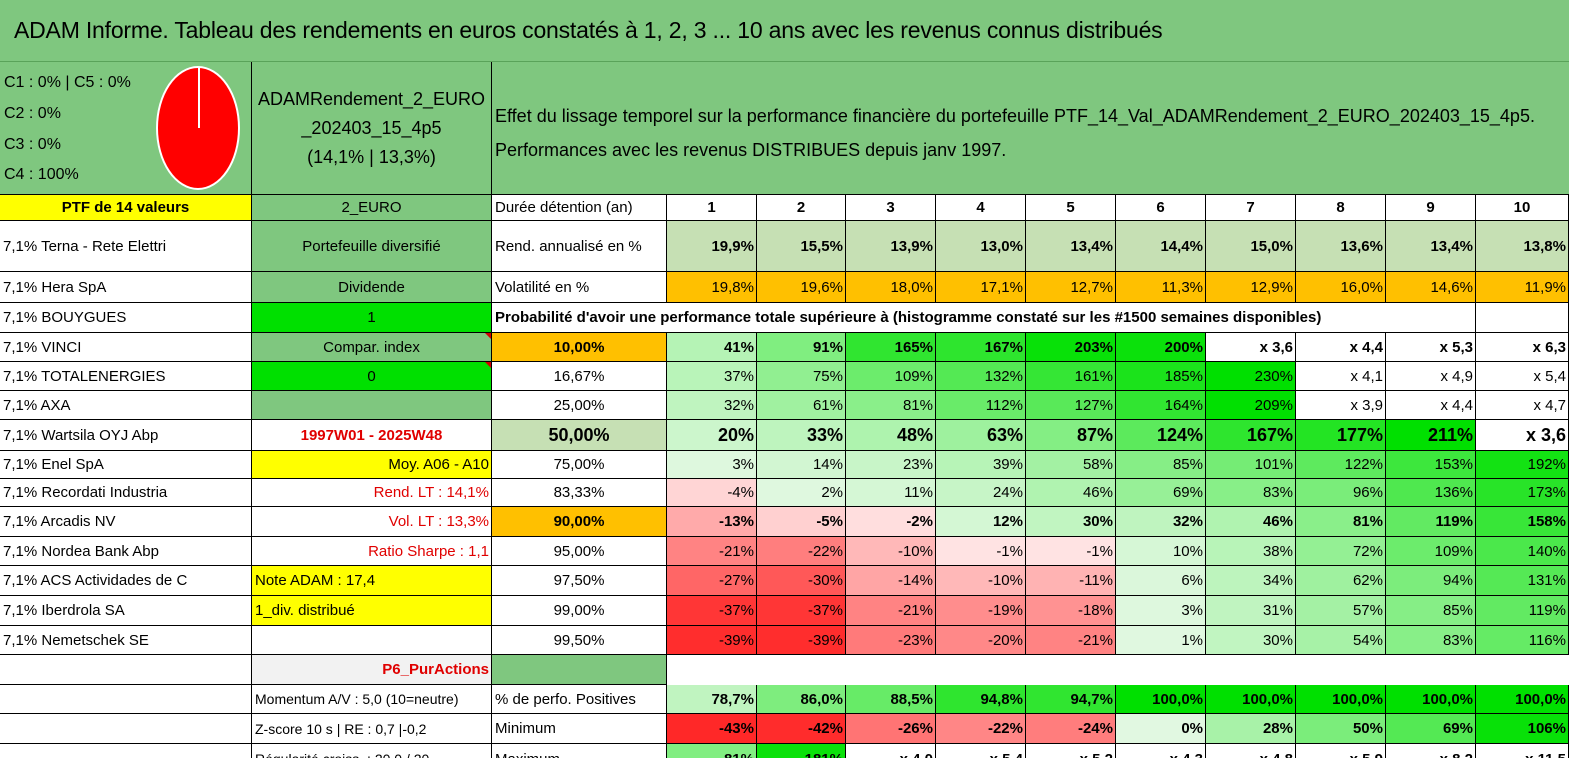  What do you see at coordinates (1251, 287) in the screenshot?
I see `vol-value: 12,9%` at bounding box center [1251, 287].